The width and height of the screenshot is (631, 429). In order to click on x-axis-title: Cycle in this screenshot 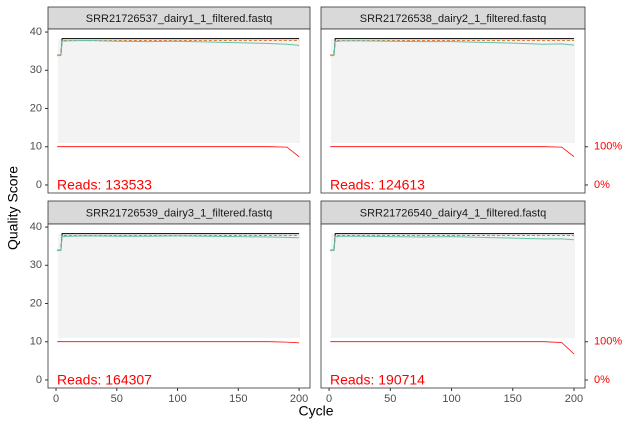, I will do `click(315, 411)`.